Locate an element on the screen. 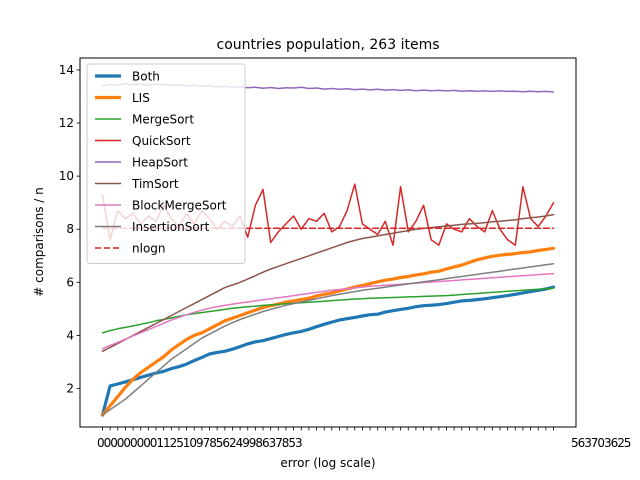 The height and width of the screenshot is (480, 640). y-tick-label: 8 is located at coordinates (70, 229).